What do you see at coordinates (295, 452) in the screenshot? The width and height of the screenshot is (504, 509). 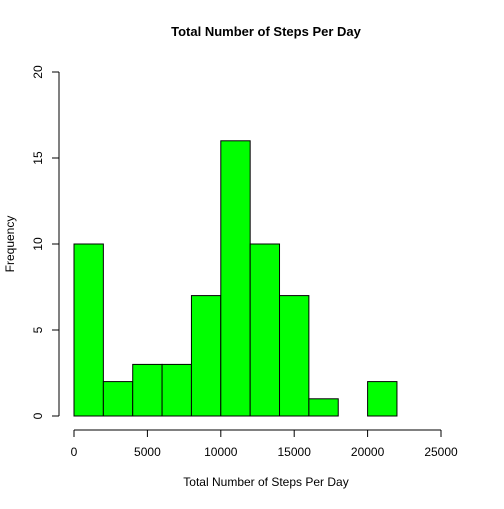 I see `x-tick-label: 15000` at bounding box center [295, 452].